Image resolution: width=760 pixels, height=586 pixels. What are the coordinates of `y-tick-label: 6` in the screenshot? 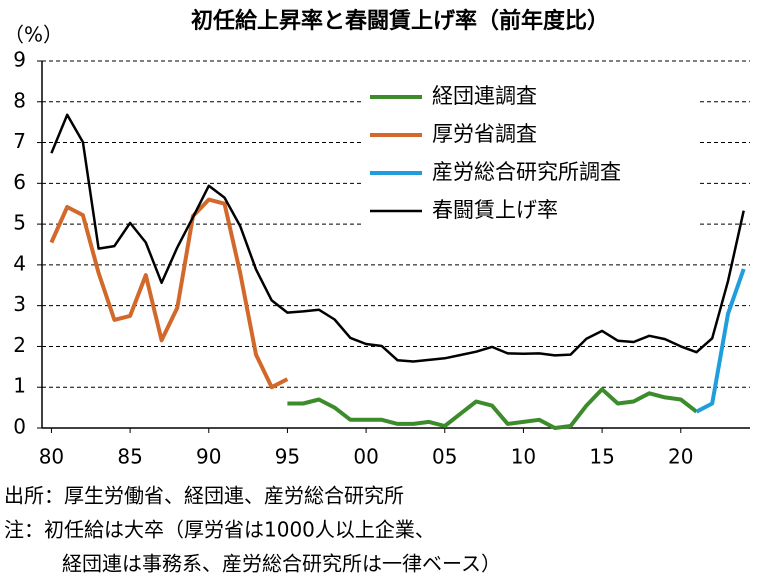 It's located at (19, 182).